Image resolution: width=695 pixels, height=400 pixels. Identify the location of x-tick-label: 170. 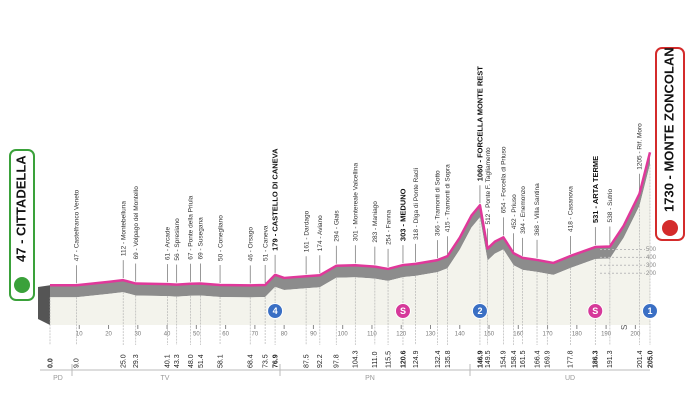
(548, 335).